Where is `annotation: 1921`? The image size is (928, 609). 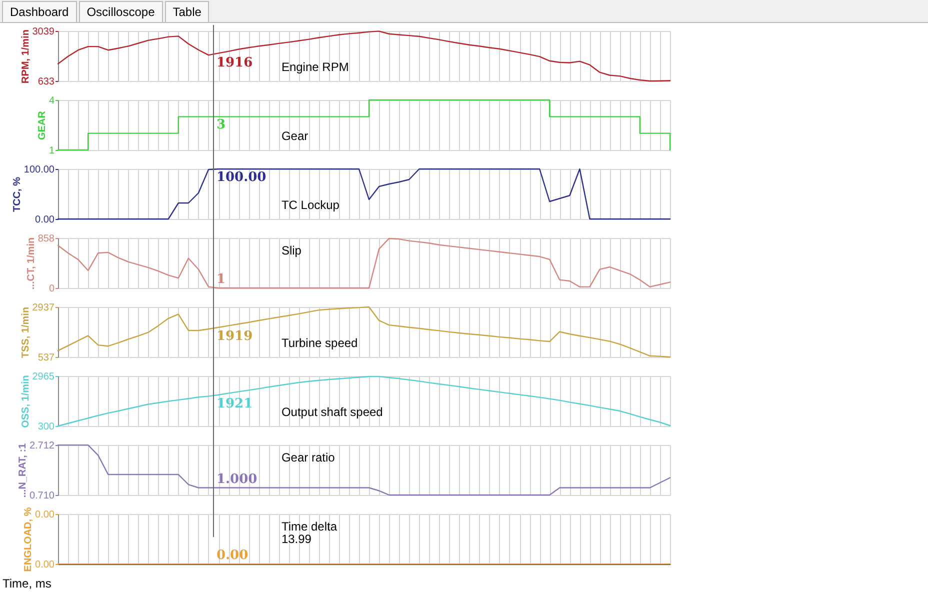
annotation: 1921 is located at coordinates (234, 404).